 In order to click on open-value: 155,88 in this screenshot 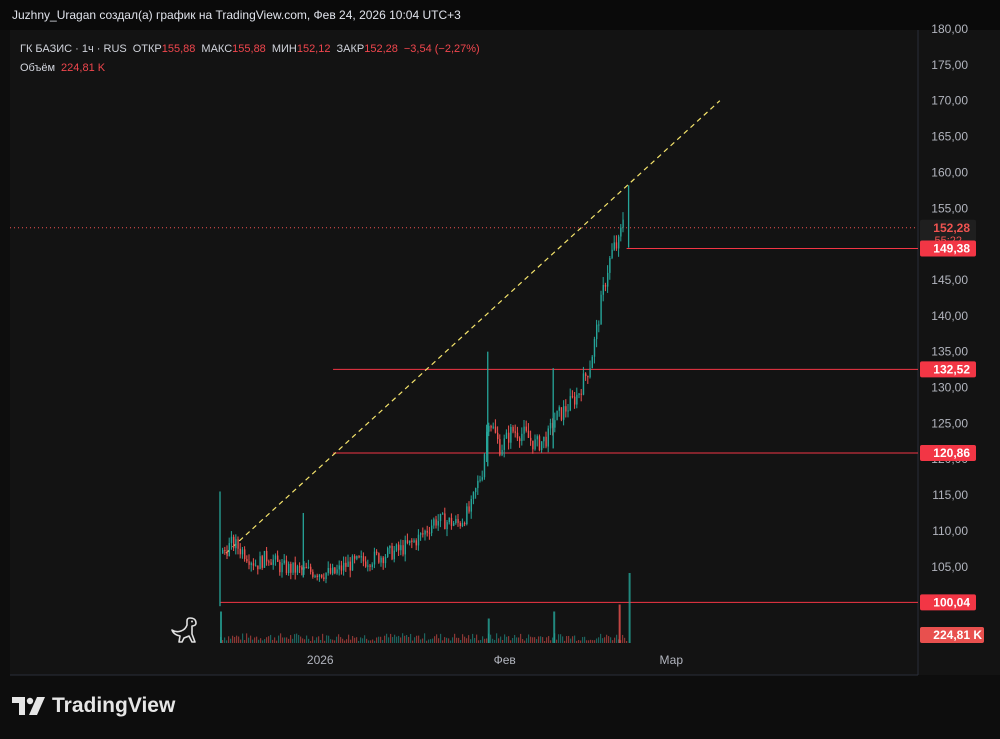, I will do `click(178, 48)`.